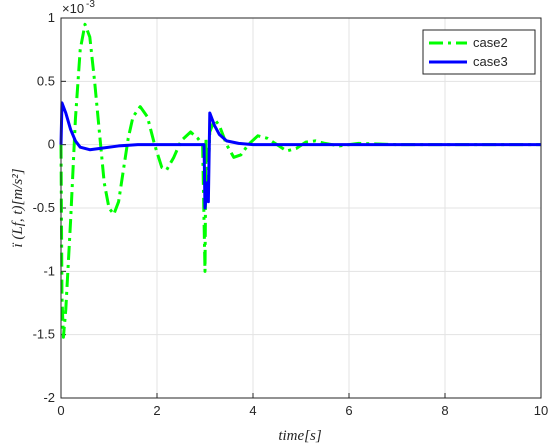  I want to click on legend-label: case2, so click(490, 42).